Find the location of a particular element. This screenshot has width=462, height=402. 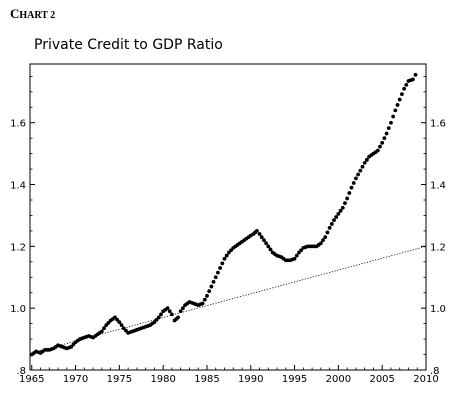

x-tick-label: 1980 is located at coordinates (162, 379).